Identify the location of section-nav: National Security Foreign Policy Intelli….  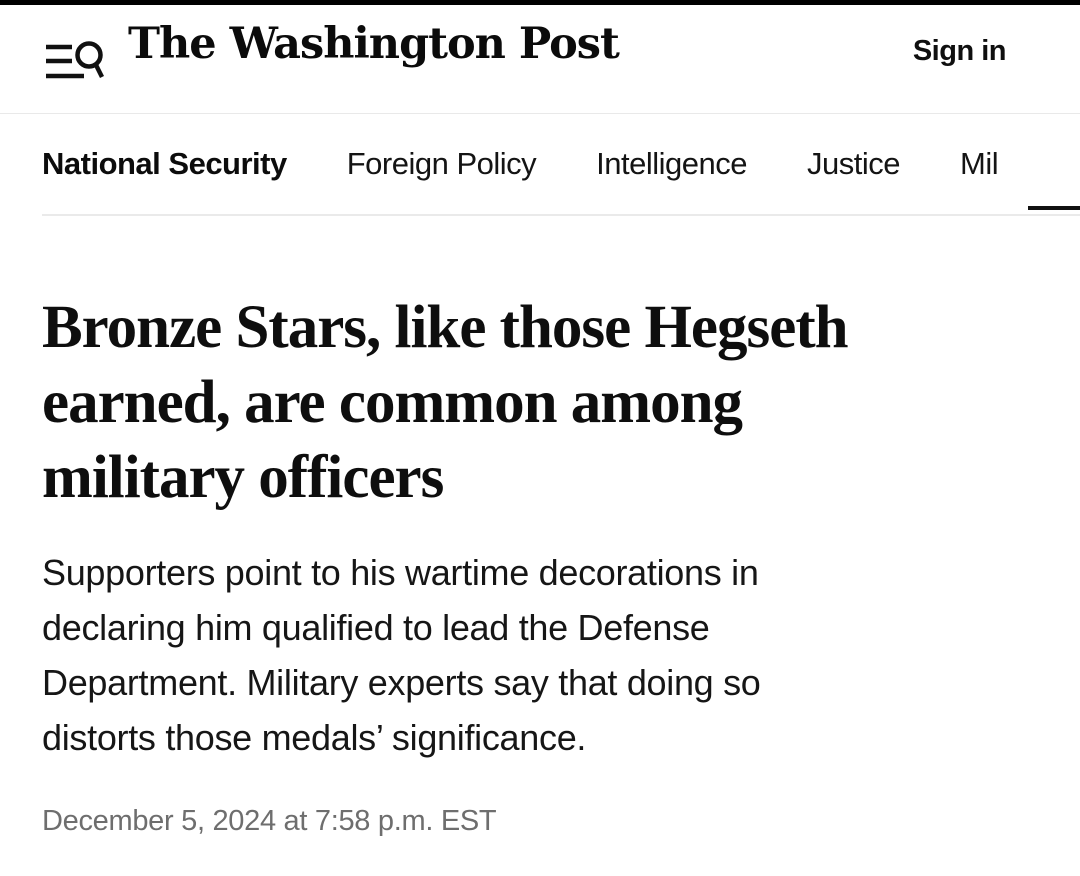
(561, 165).